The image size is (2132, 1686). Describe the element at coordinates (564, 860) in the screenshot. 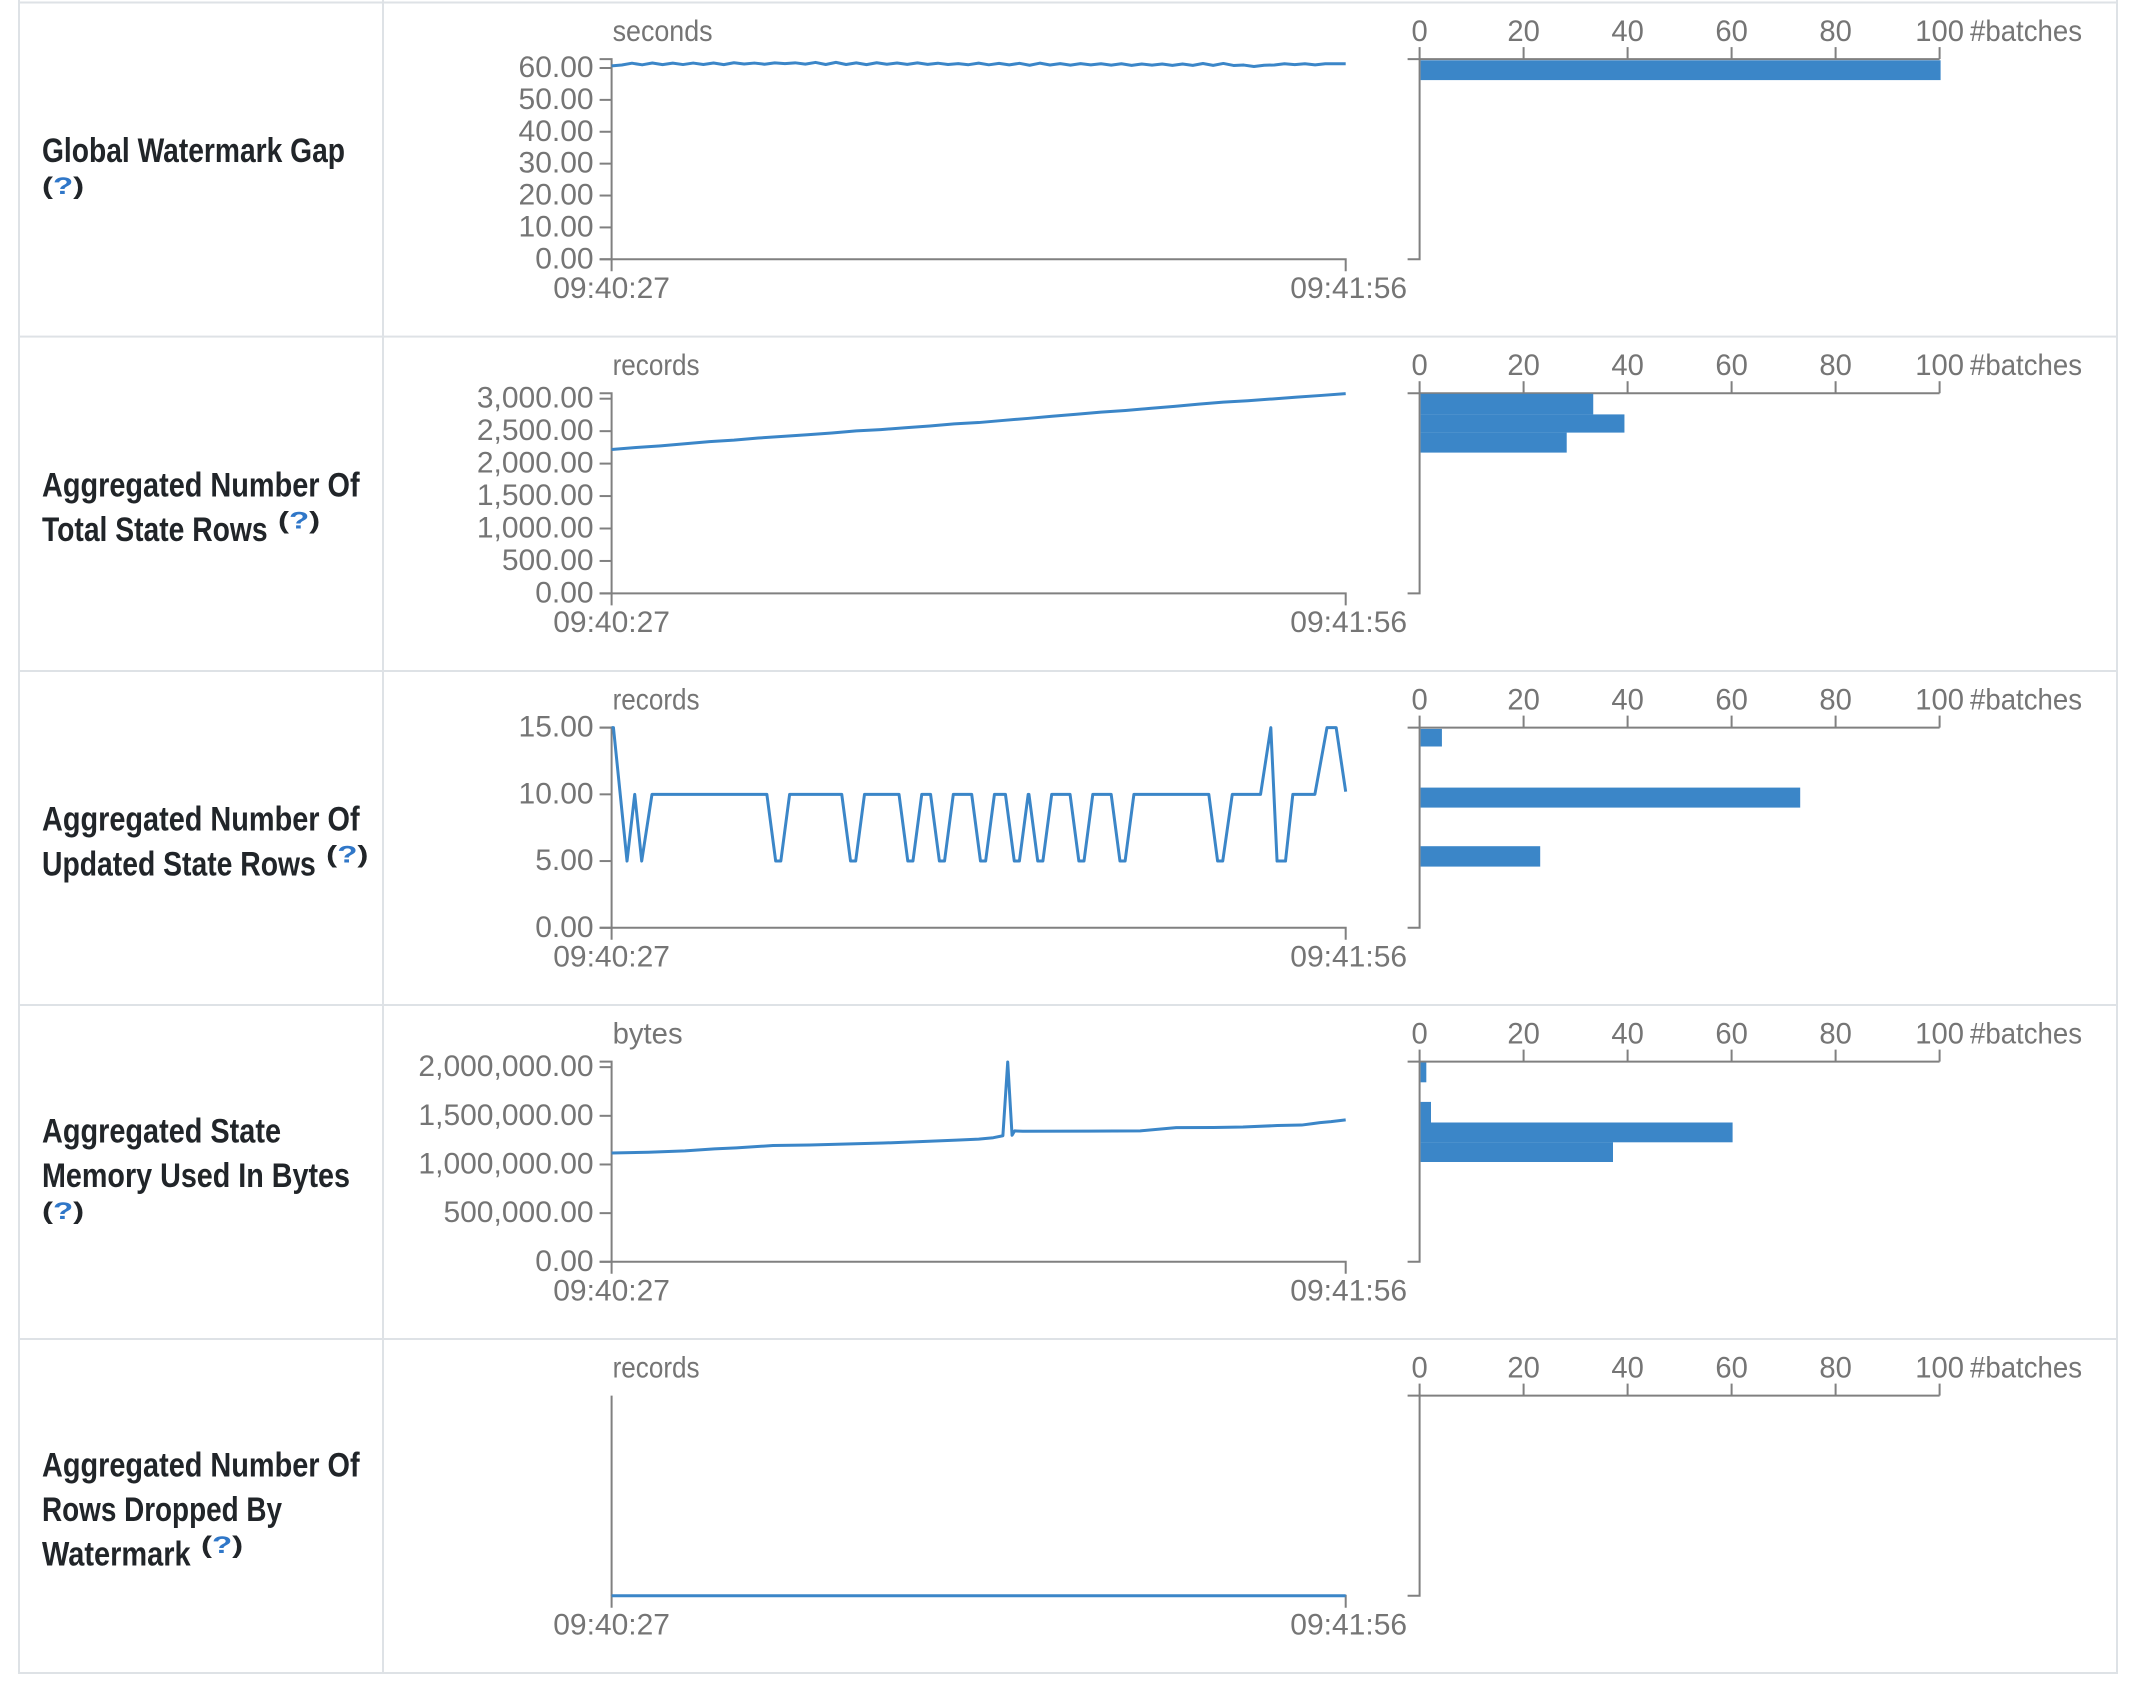

I see `svg-text: 5.00` at that location.